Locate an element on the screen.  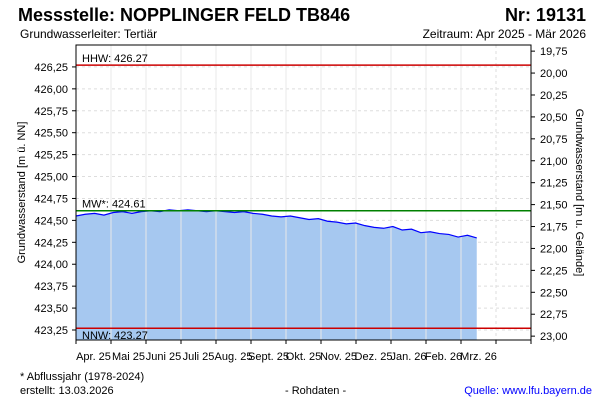
y-tick-label: 426,00 is located at coordinates (51, 90).